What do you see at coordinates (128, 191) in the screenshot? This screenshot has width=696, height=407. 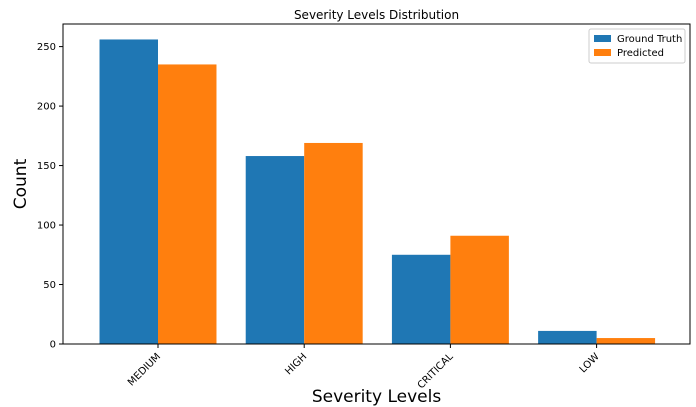 I see `bar-ground-truth-medium` at bounding box center [128, 191].